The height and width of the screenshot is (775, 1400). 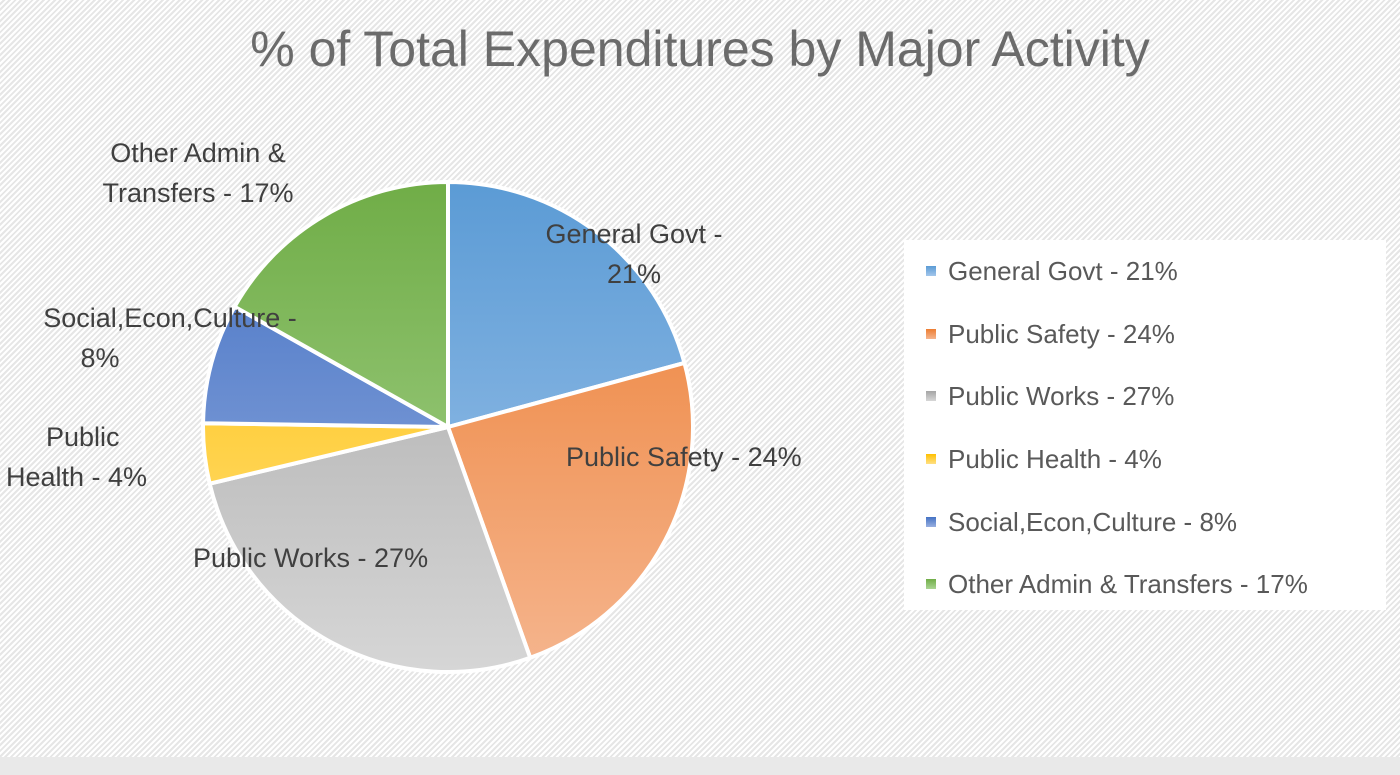 What do you see at coordinates (684, 457) in the screenshot?
I see `data-label-public-safety: Public Safety - 24%` at bounding box center [684, 457].